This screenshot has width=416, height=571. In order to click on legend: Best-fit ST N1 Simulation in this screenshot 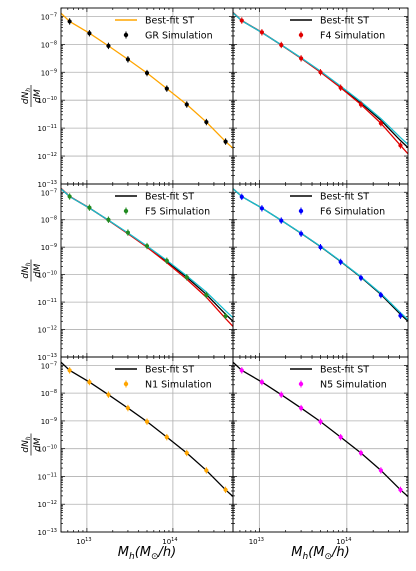, I will do `click(163, 378)`.